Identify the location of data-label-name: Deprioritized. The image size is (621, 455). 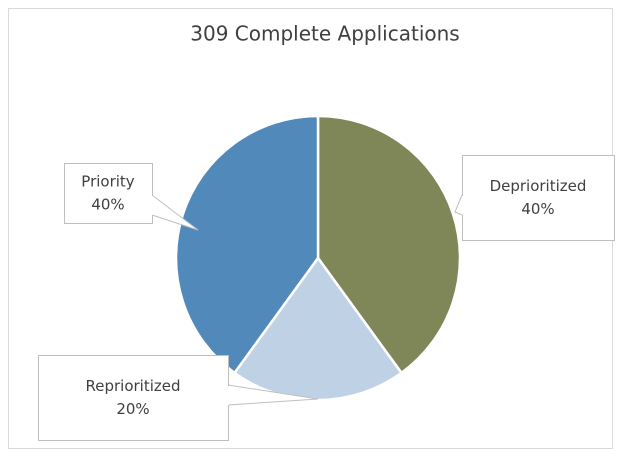
(538, 186).